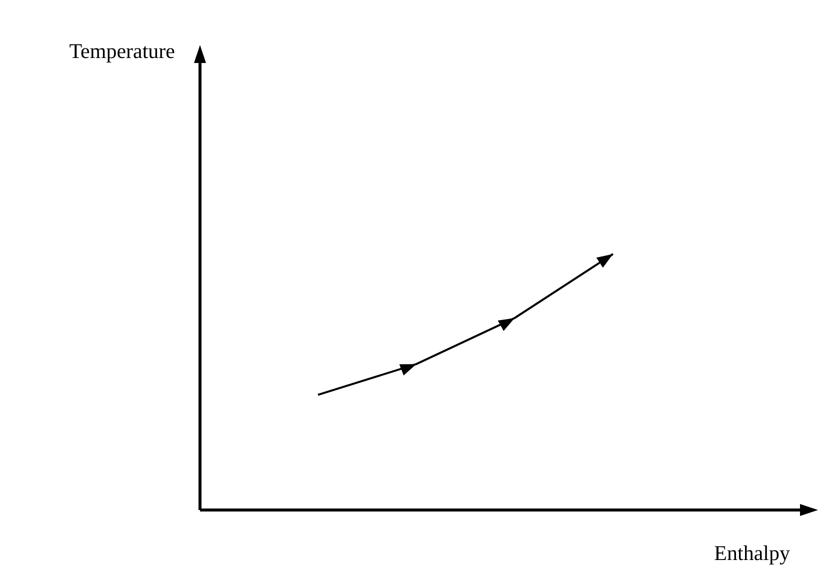 This screenshot has width=818, height=571. Describe the element at coordinates (122, 51) in the screenshot. I see `text: Temperature` at that location.